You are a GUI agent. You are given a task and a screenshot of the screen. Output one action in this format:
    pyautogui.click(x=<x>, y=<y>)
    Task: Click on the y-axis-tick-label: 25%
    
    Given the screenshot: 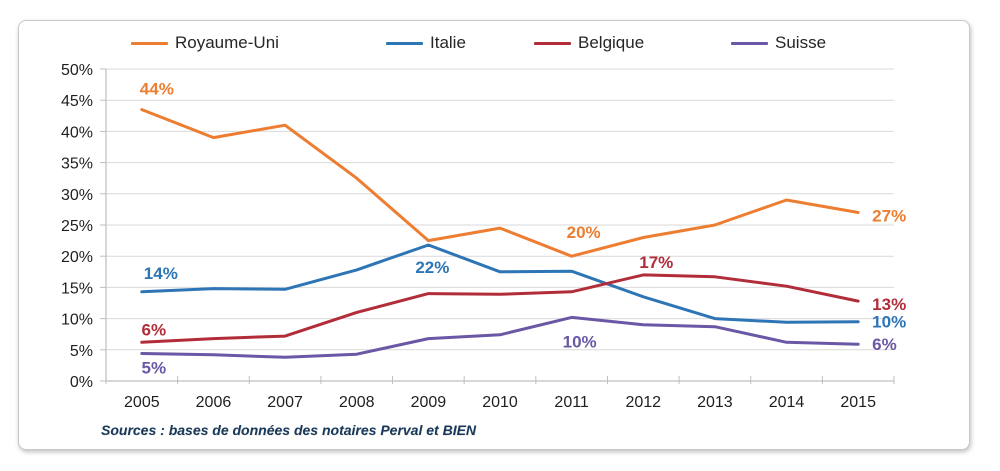 What is the action you would take?
    pyautogui.click(x=77, y=226)
    